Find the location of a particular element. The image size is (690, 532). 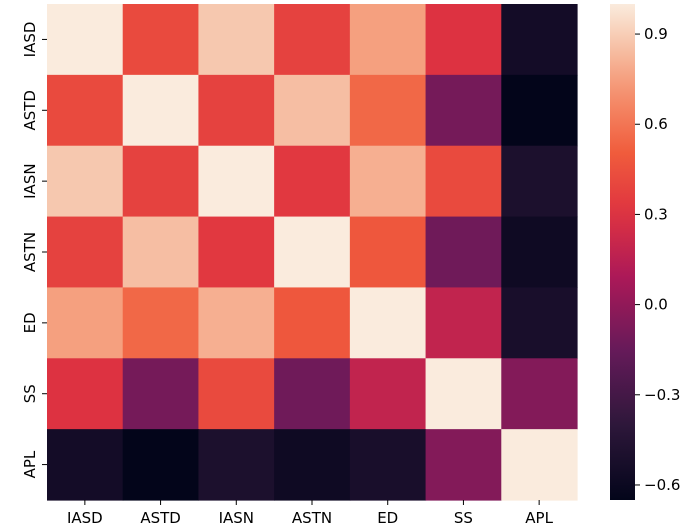

y-tick-label: SS is located at coordinates (30, 393).